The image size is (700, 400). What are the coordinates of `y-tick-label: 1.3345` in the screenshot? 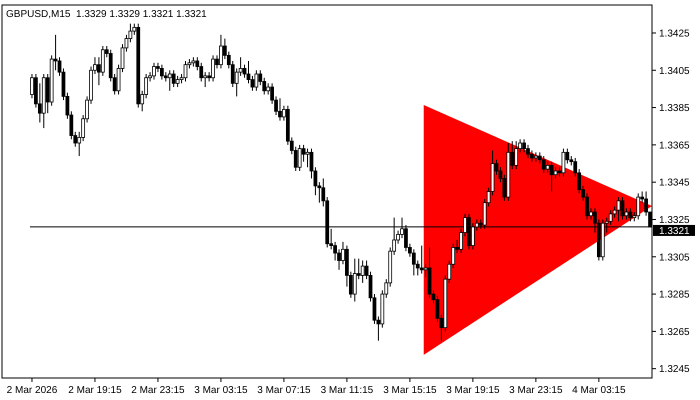 It's located at (674, 183).